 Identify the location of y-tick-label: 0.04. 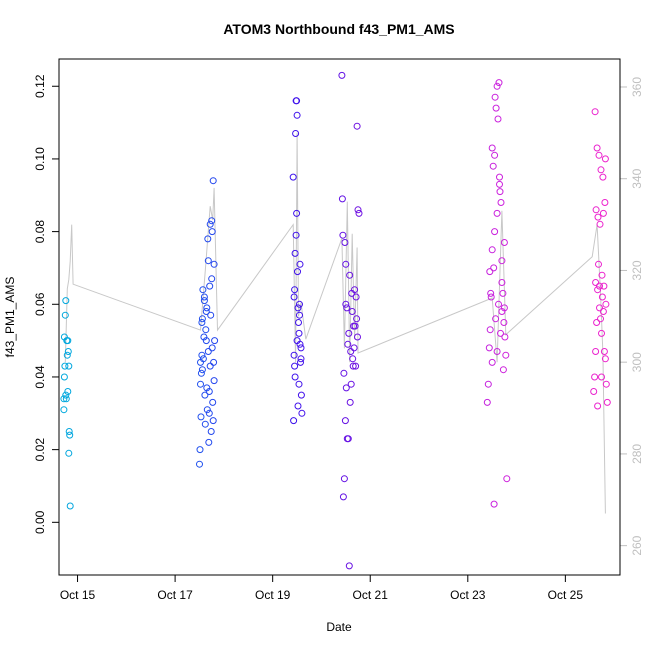
(40, 377).